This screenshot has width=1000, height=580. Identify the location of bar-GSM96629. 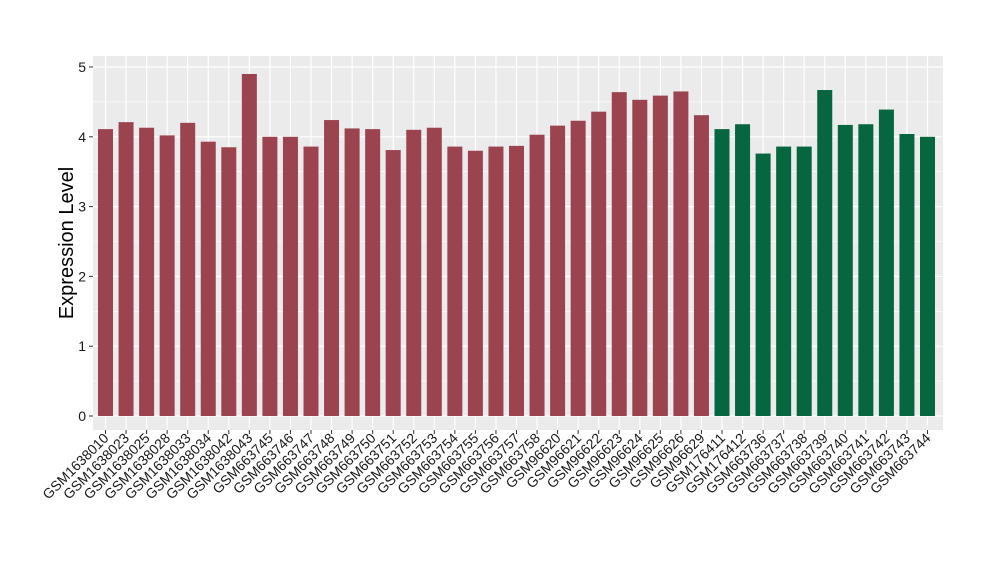
(701, 266).